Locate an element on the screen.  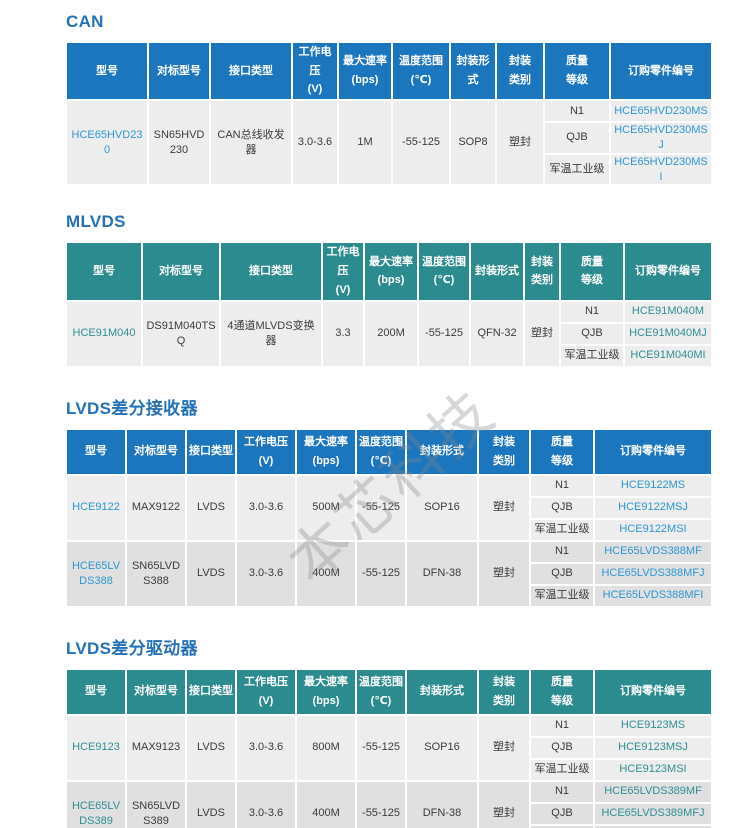
part-number-link: HCE9122MSI is located at coordinates (653, 529).